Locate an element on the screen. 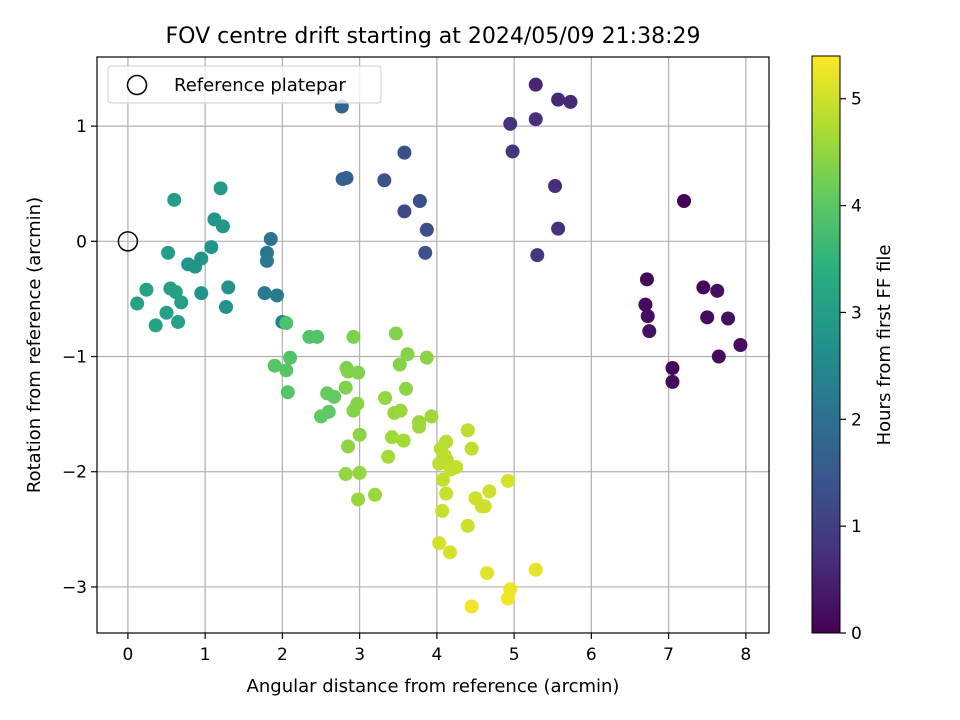 This screenshot has height=720, width=960. x-tick-label: 0 is located at coordinates (127, 655).